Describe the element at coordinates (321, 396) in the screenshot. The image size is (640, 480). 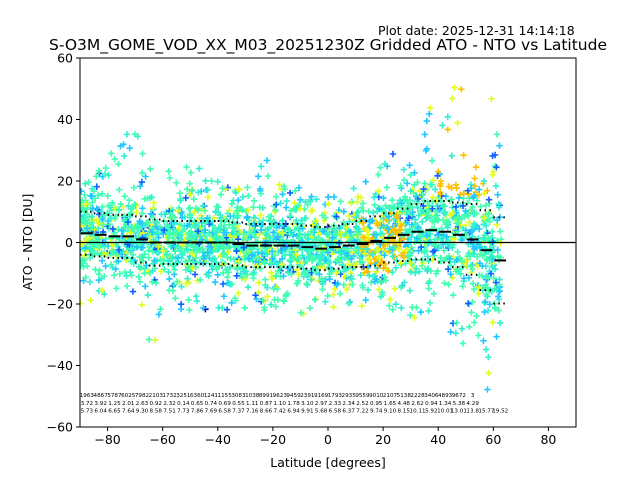
I see `bin-annotation-label: 9169` at that location.